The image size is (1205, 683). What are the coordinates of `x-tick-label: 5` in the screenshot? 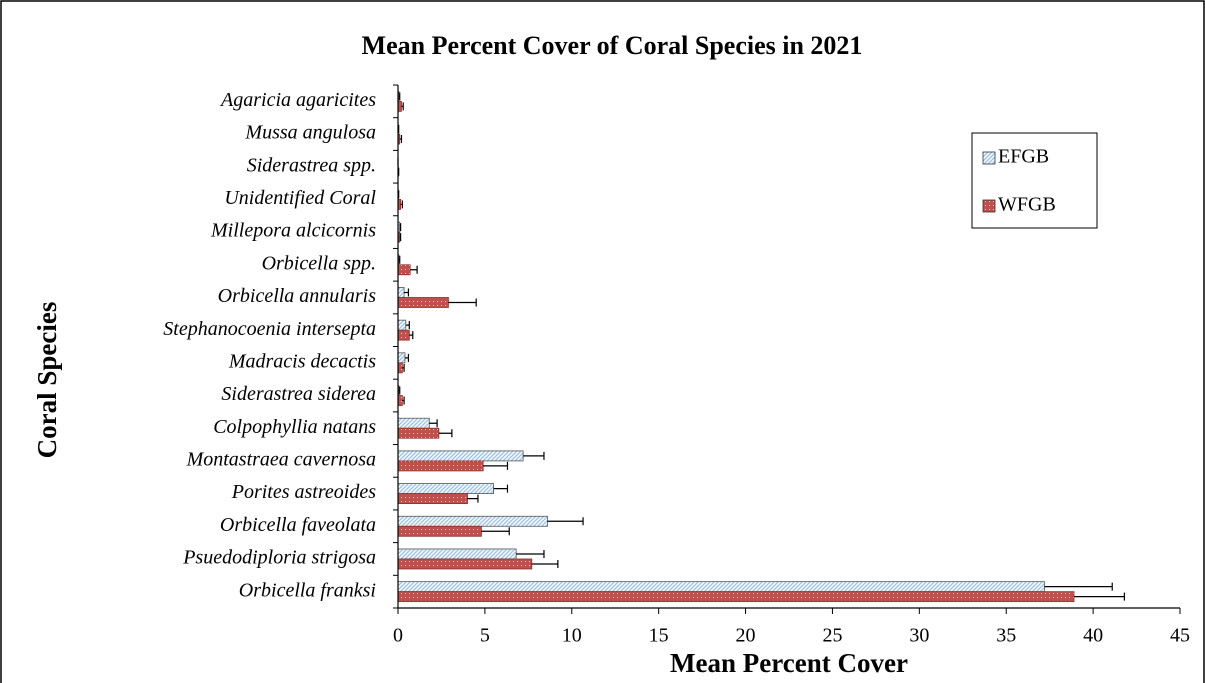 It's located at (485, 636).